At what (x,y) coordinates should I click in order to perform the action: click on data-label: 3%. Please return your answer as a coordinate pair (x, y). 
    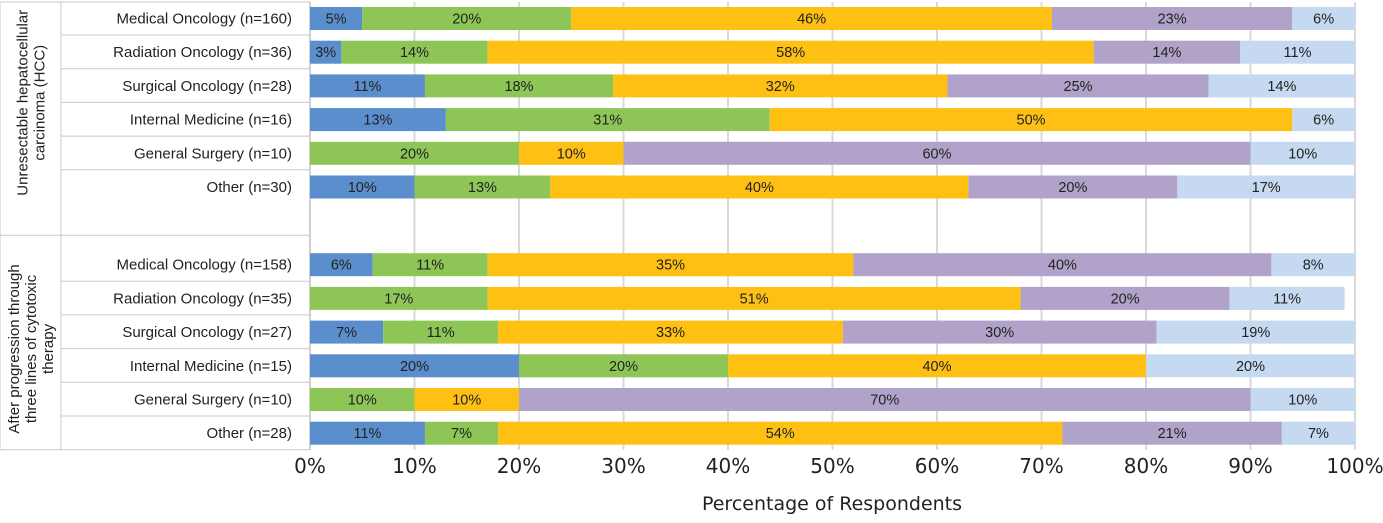
    Looking at the image, I should click on (325, 53).